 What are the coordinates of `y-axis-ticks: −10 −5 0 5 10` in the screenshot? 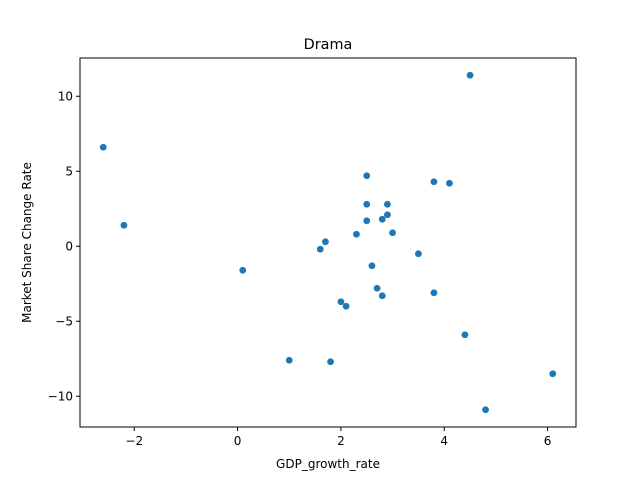 It's located at (64, 246).